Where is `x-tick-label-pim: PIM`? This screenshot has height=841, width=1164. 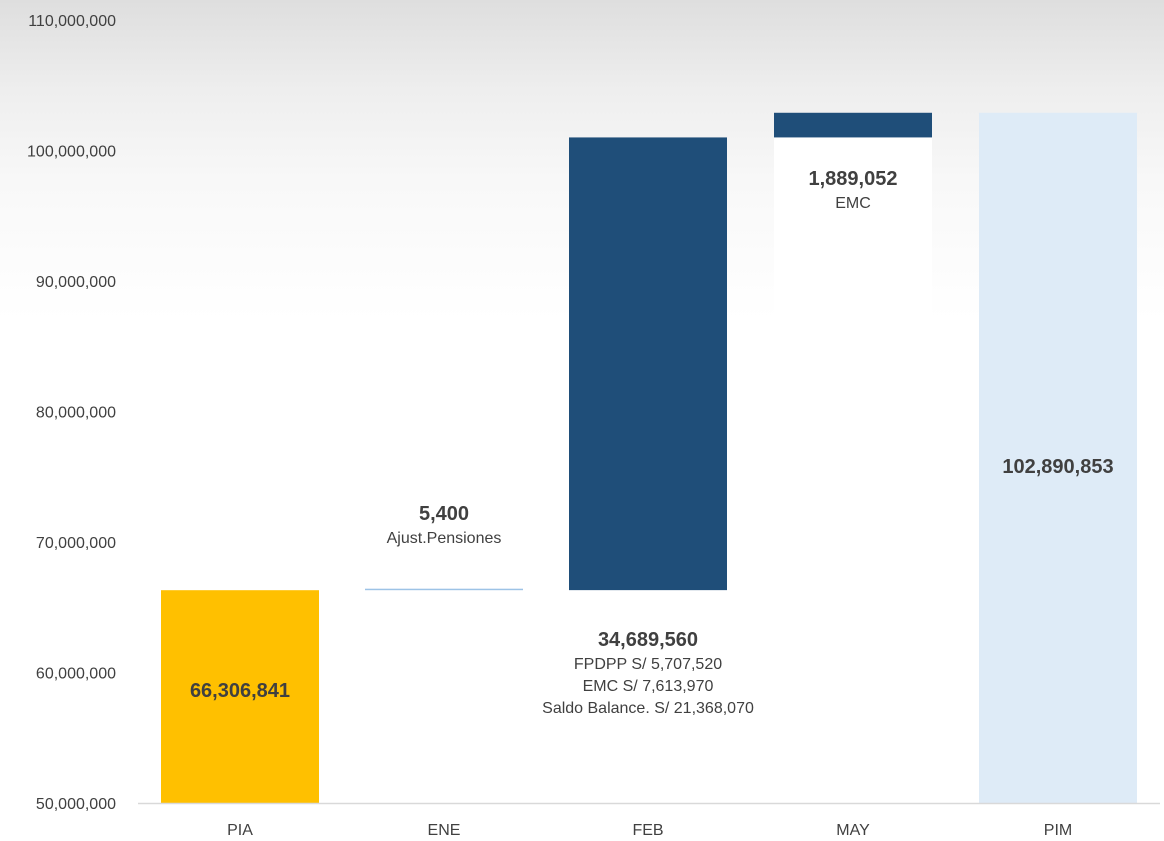 x-tick-label-pim: PIM is located at coordinates (1058, 830).